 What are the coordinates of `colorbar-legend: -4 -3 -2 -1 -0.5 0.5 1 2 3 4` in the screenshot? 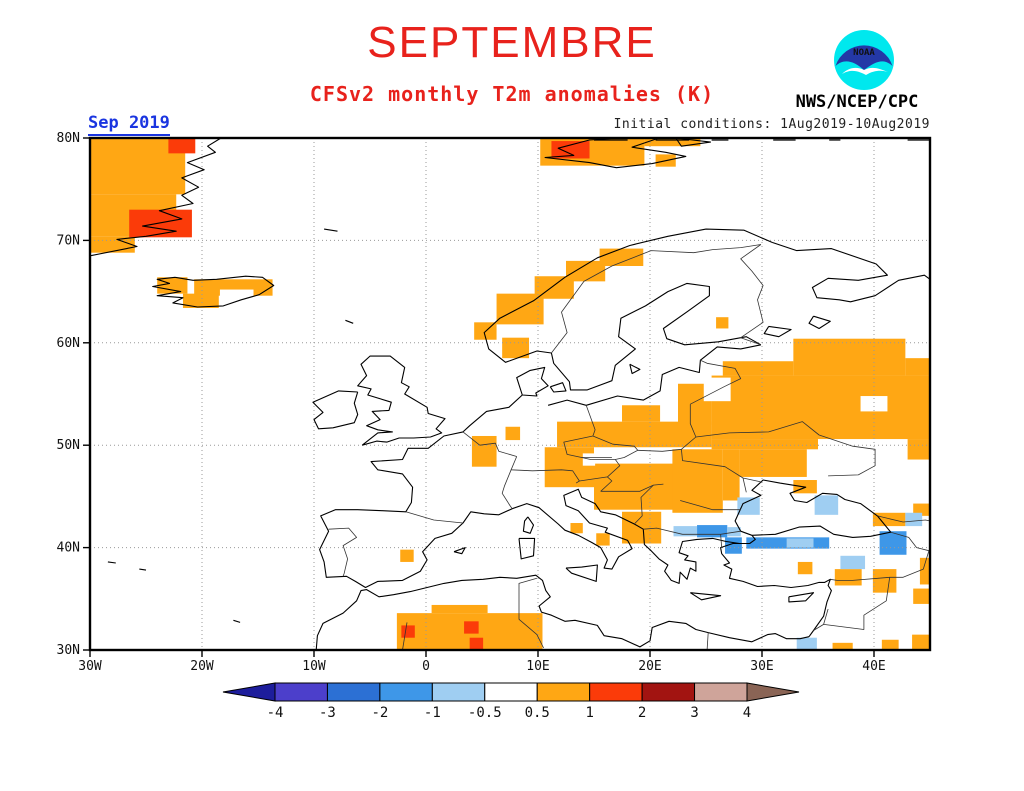 It's located at (511, 701).